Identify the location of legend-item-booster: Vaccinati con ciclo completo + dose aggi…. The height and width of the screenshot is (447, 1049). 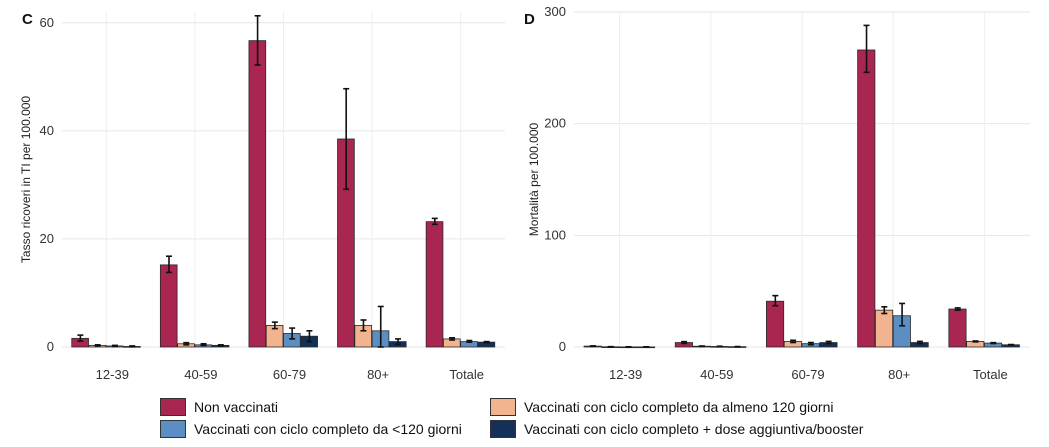
(676, 429).